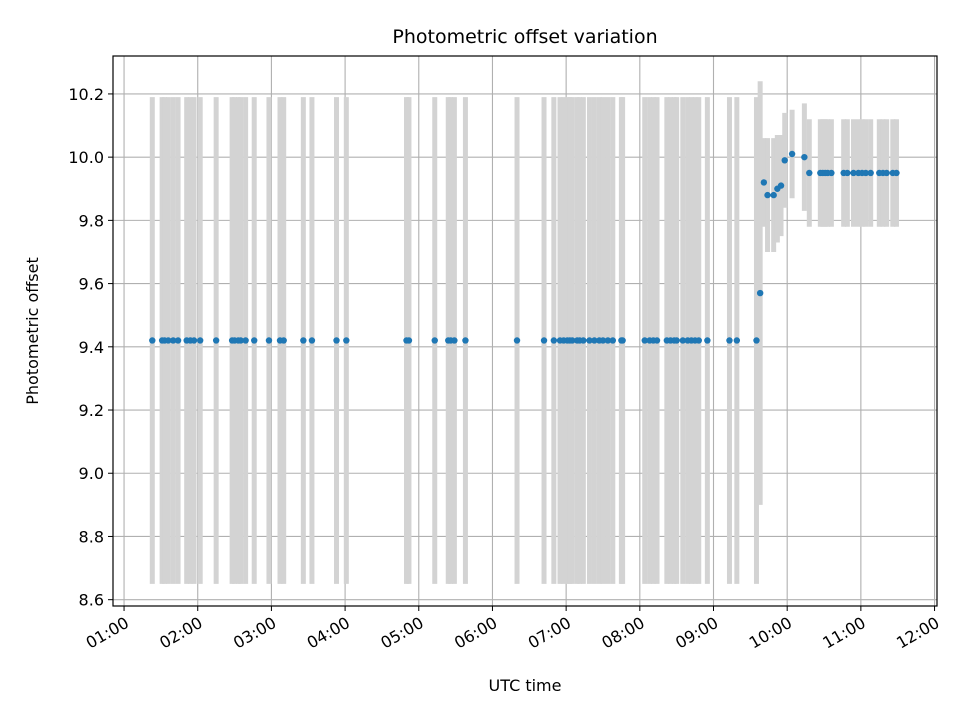 Image resolution: width=960 pixels, height=720 pixels. I want to click on y-tick-label: 8.8, so click(91, 536).